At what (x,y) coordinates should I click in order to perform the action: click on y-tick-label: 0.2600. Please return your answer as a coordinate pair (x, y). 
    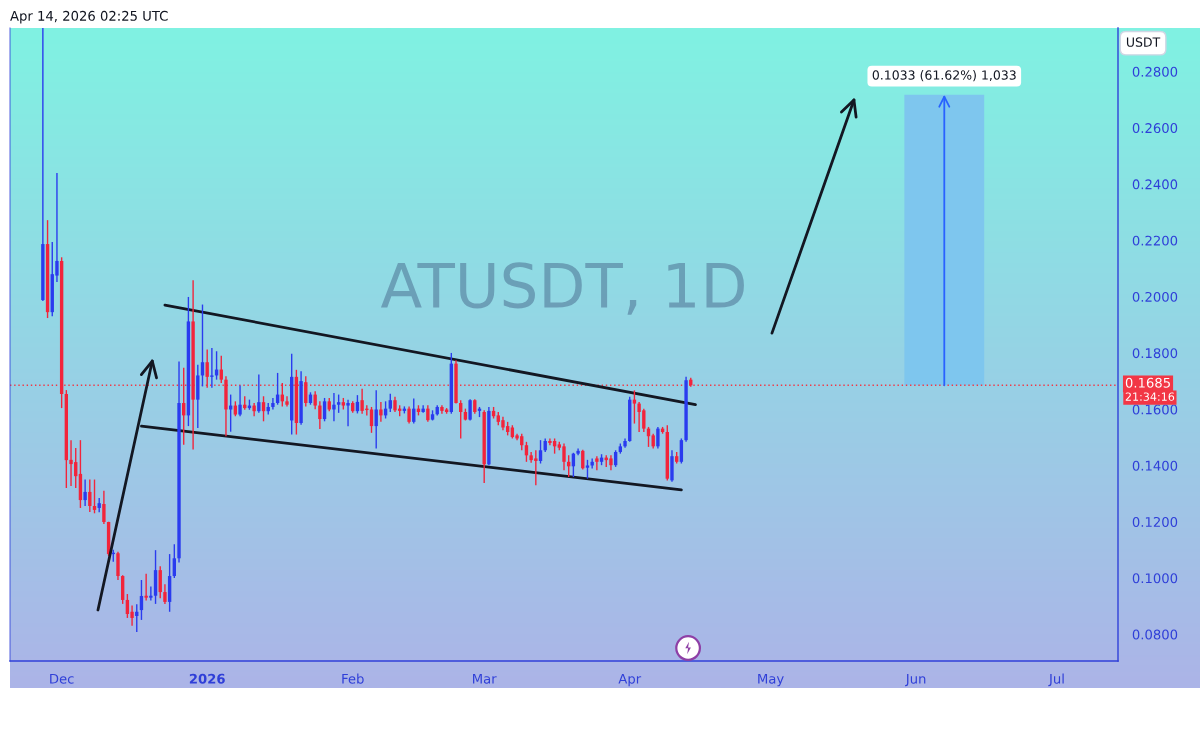
    Looking at the image, I should click on (1155, 128).